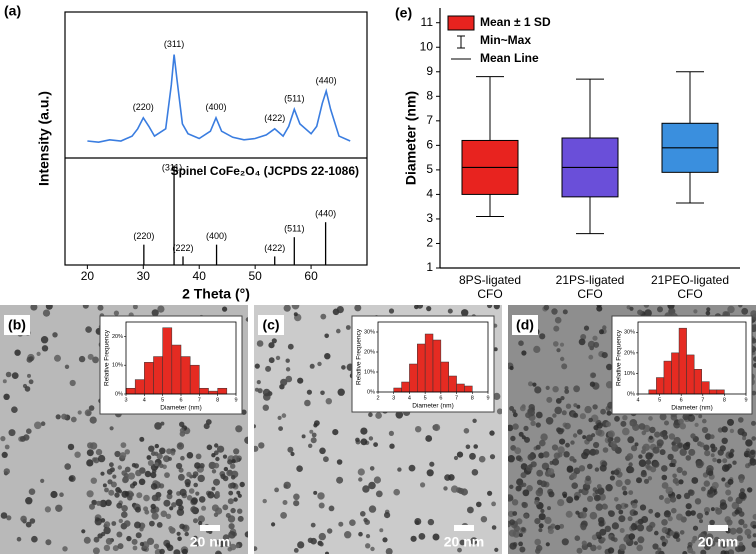 This screenshot has height=554, width=756. I want to click on x-axis-label: Diameter (nm), so click(181, 408).